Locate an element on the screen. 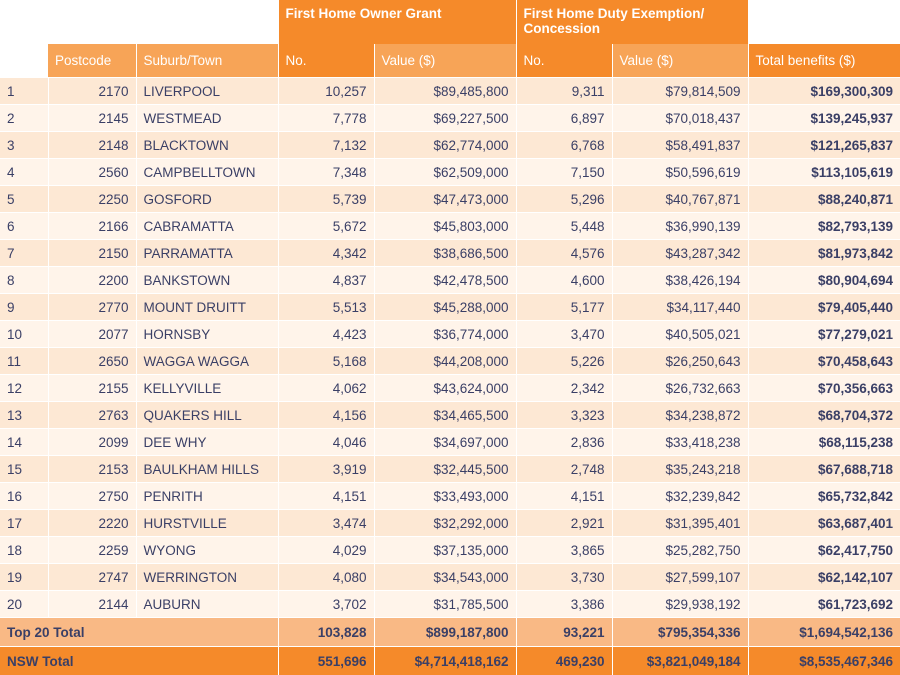 This screenshot has height=675, width=900. duty-value-cell: $32,239,842 is located at coordinates (680, 496).